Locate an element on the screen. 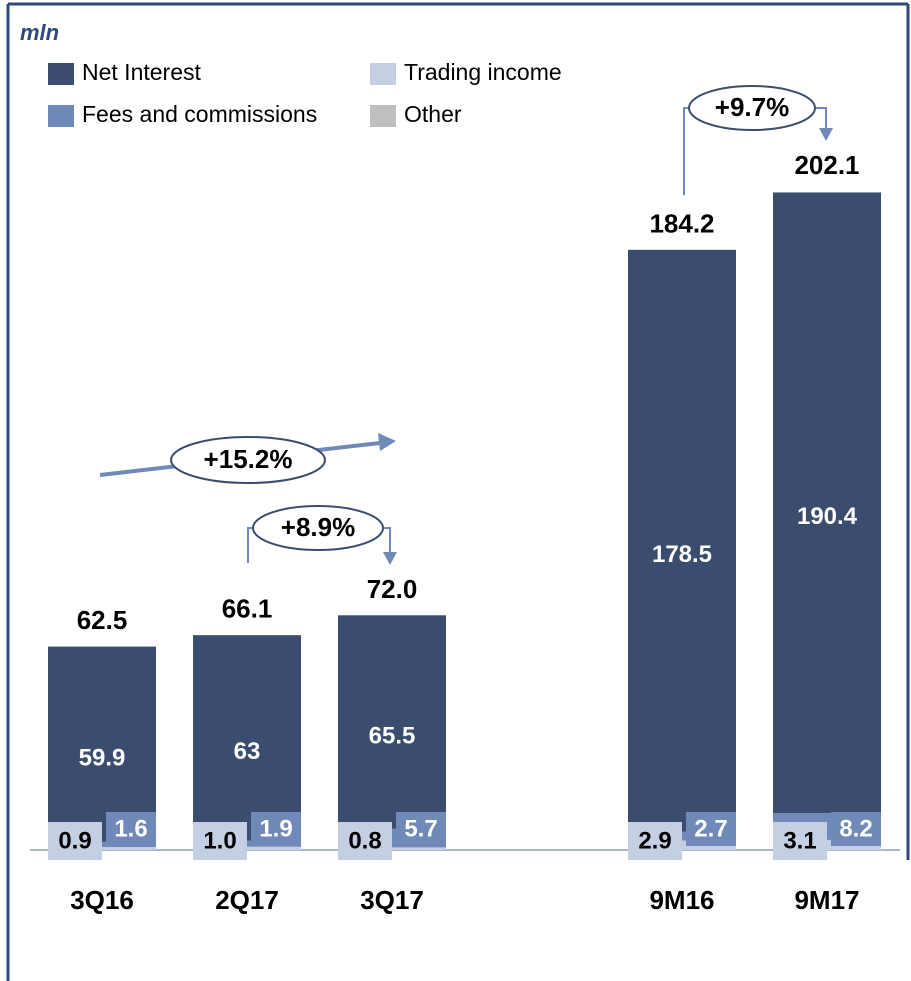 The height and width of the screenshot is (981, 911). segment-label: 5.7 is located at coordinates (420, 828).